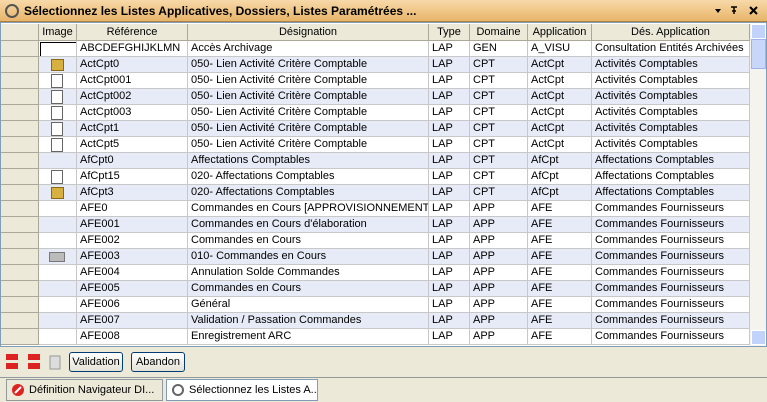  What do you see at coordinates (499, 49) in the screenshot?
I see `grid-cell: GEN` at bounding box center [499, 49].